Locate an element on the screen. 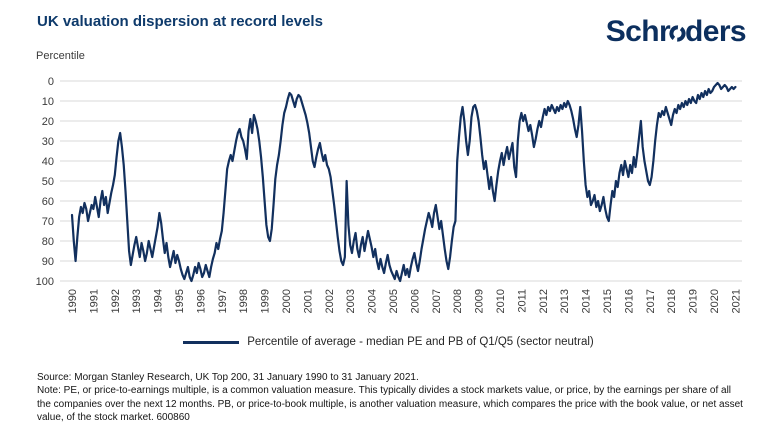  svg-text: 70 is located at coordinates (48, 222).